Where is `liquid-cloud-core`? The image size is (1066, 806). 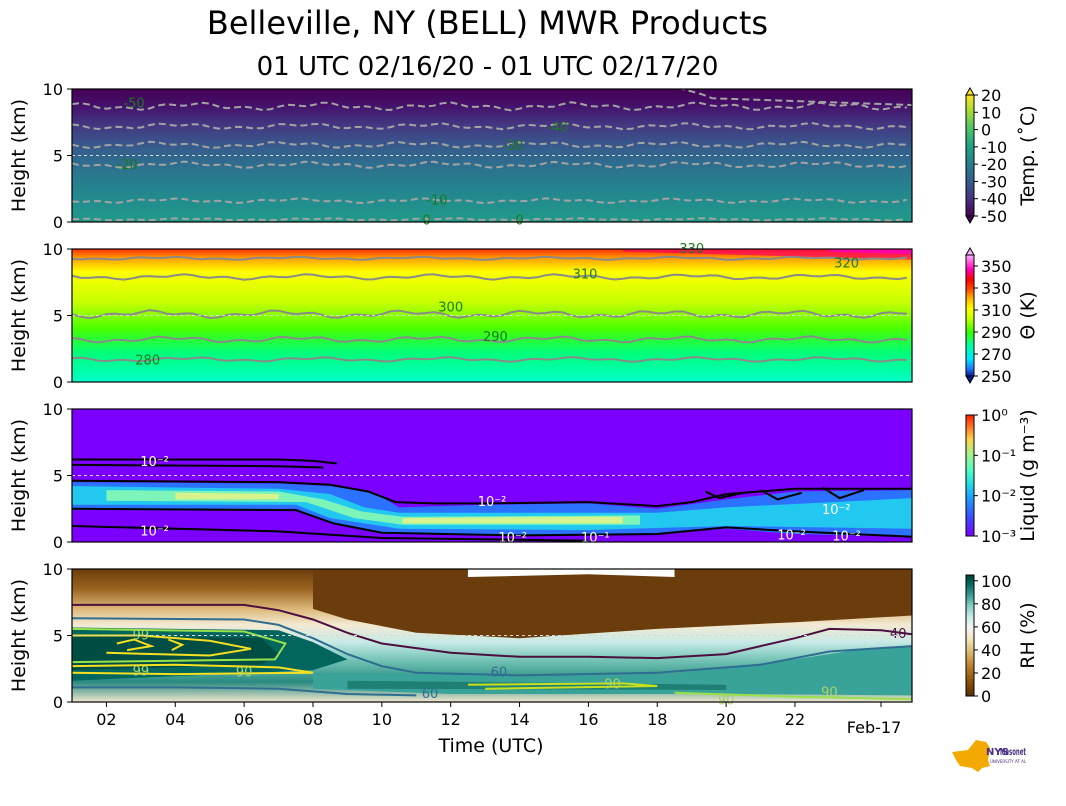 liquid-cloud-core is located at coordinates (227, 496).